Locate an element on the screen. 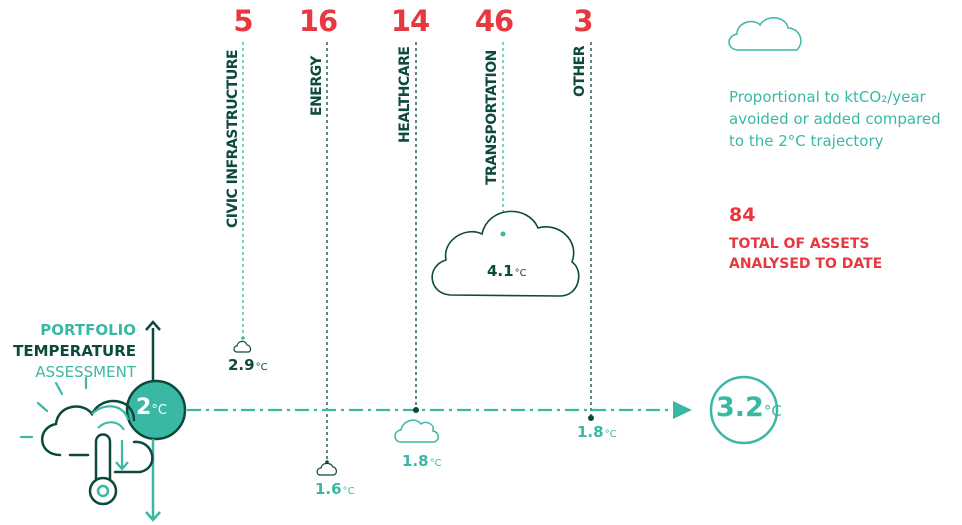 The height and width of the screenshot is (525, 962). sector-count-healthcare: 14 is located at coordinates (410, 21).